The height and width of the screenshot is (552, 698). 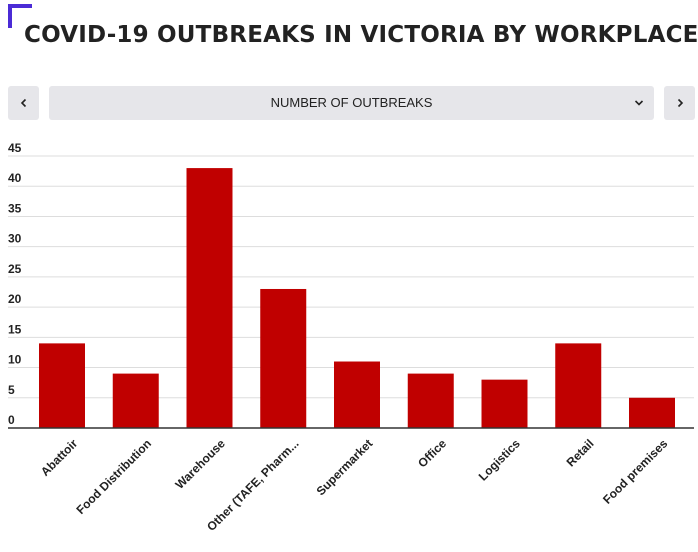 What do you see at coordinates (432, 453) in the screenshot?
I see `x-tick-label: Office` at bounding box center [432, 453].